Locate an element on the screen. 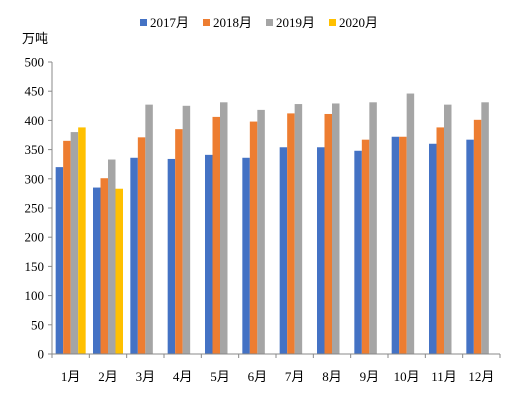 The height and width of the screenshot is (400, 519). bar-2019月-6月 is located at coordinates (261, 231).